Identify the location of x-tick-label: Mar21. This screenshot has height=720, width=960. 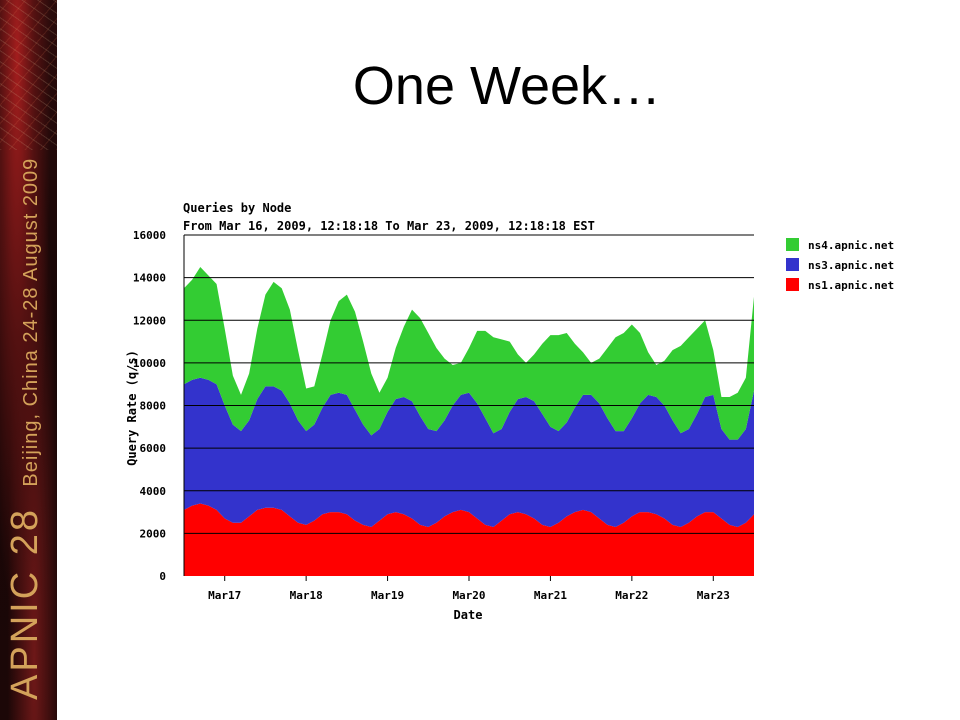
(550, 595).